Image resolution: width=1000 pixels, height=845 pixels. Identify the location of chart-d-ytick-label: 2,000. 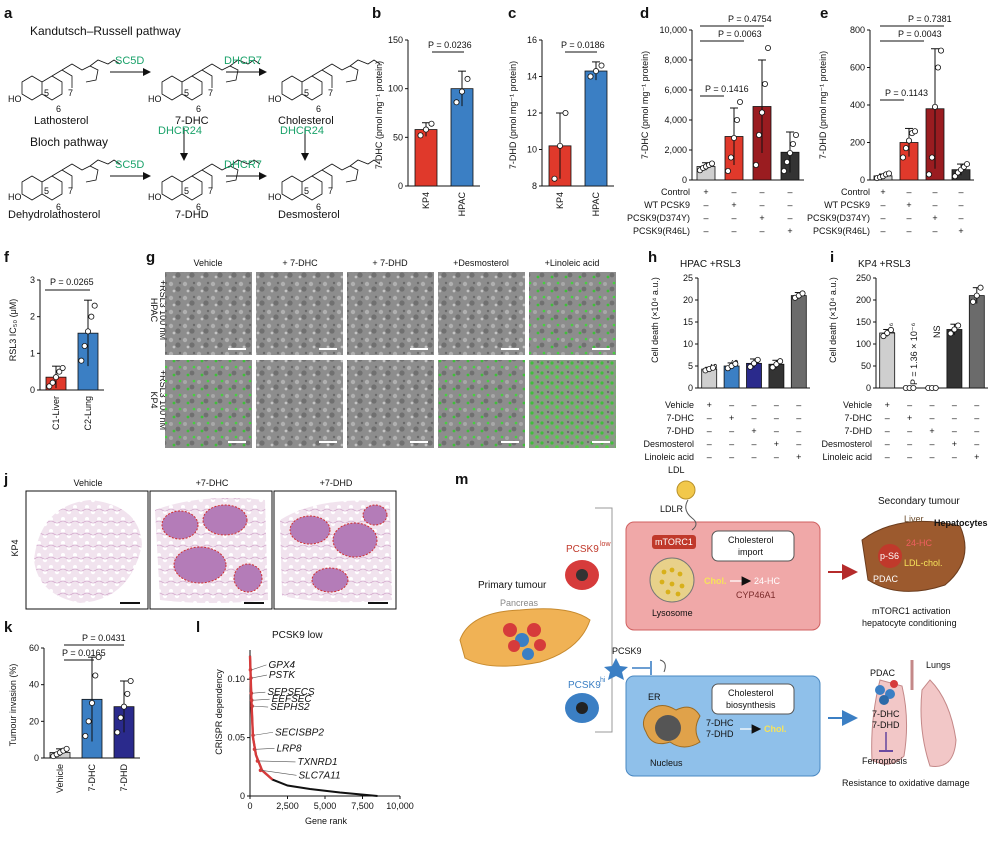
(675, 150).